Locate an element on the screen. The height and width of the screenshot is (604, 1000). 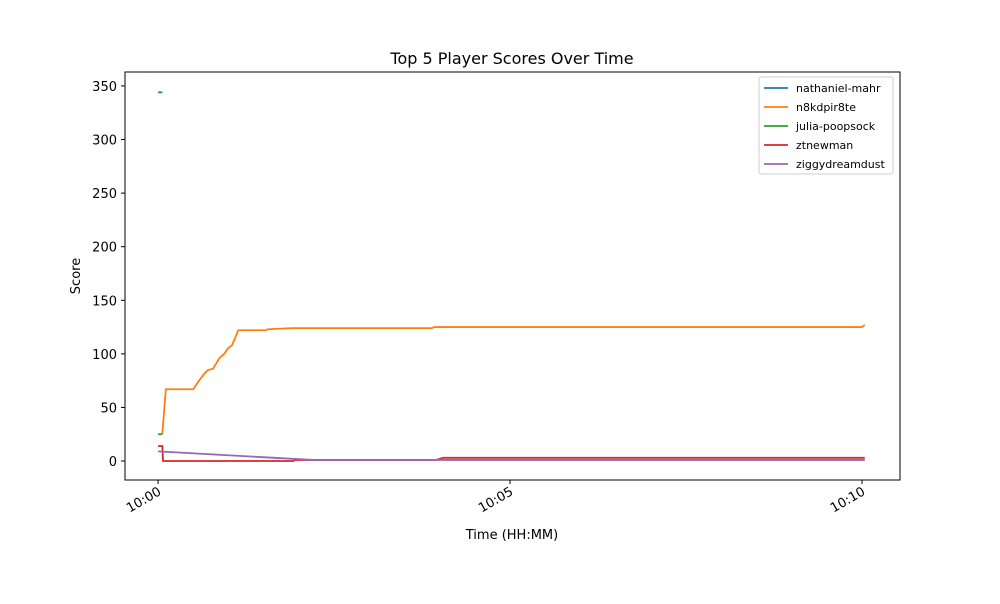
legend-label: n8kdpir8te is located at coordinates (826, 107).